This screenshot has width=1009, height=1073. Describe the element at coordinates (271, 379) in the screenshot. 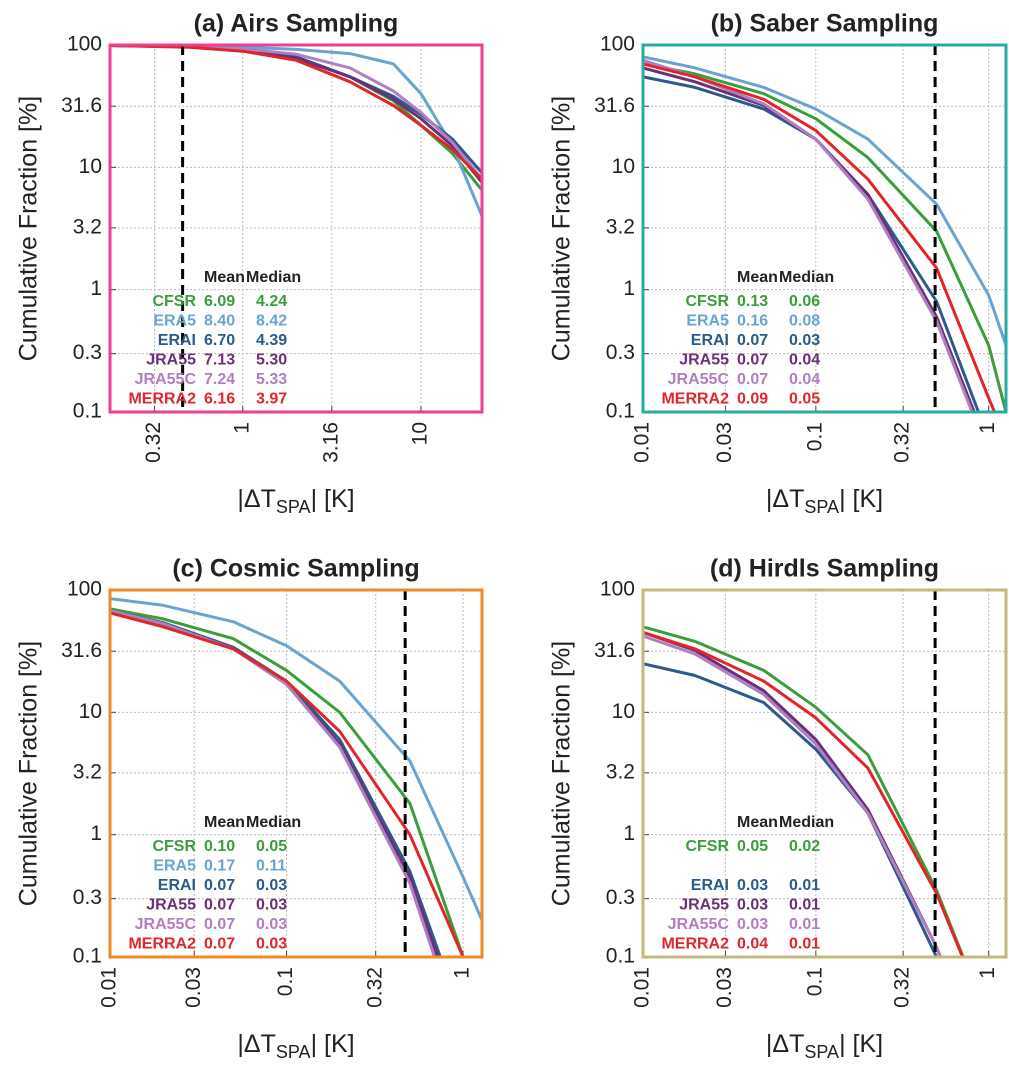

I see `stat-median: 5.33` at that location.